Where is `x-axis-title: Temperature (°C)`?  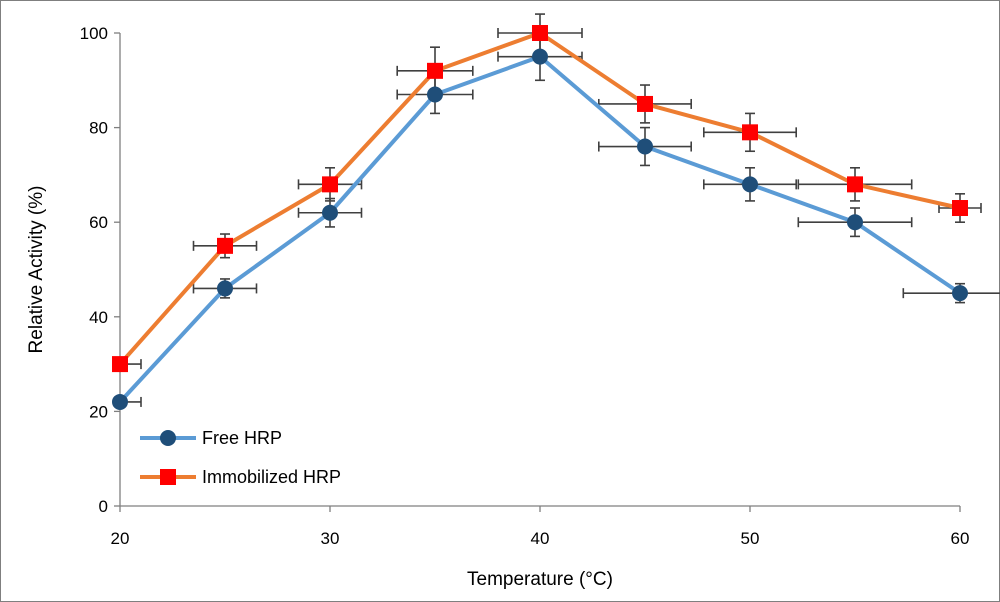 x-axis-title: Temperature (°C) is located at coordinates (540, 579).